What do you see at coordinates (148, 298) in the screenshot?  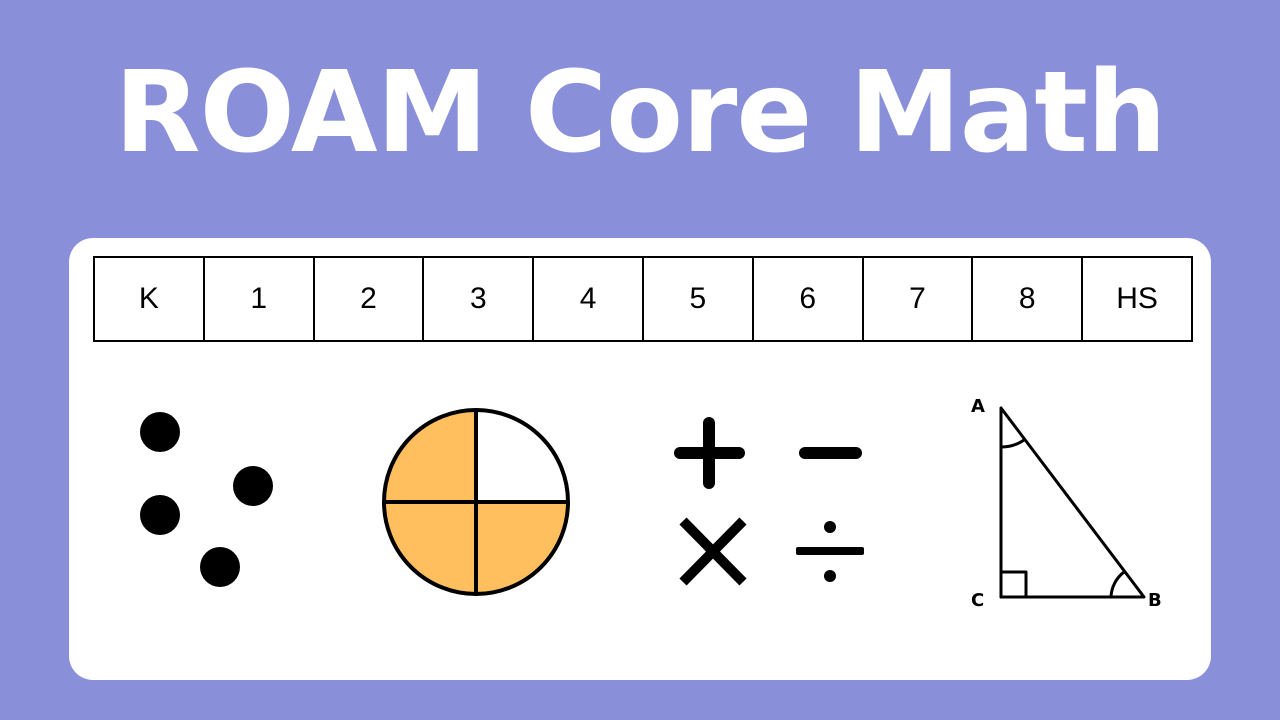 I see `grade-cell-k: K` at bounding box center [148, 298].